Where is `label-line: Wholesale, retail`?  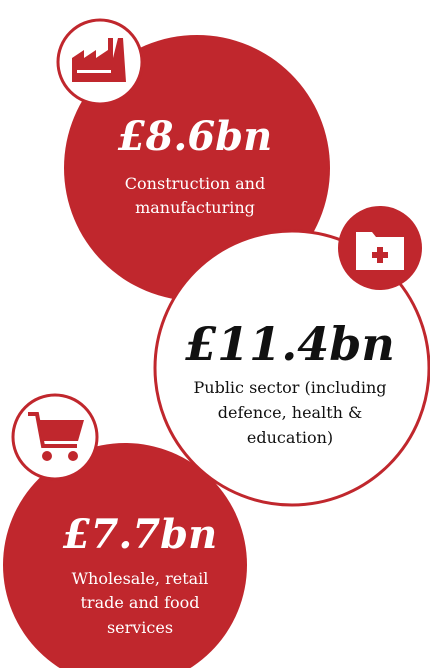
label-line: Wholesale, retail is located at coordinates (140, 578).